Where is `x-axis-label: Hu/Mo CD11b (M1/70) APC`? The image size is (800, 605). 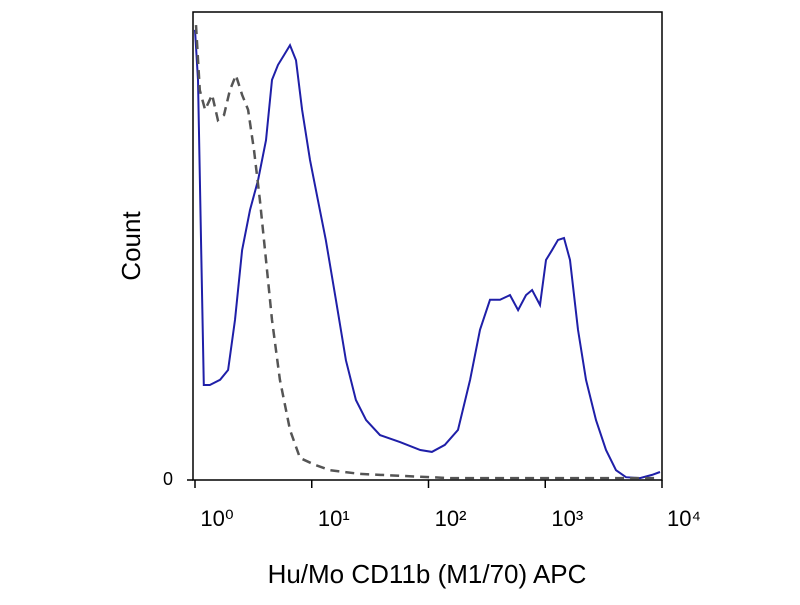 x-axis-label: Hu/Mo CD11b (M1/70) APC is located at coordinates (427, 574).